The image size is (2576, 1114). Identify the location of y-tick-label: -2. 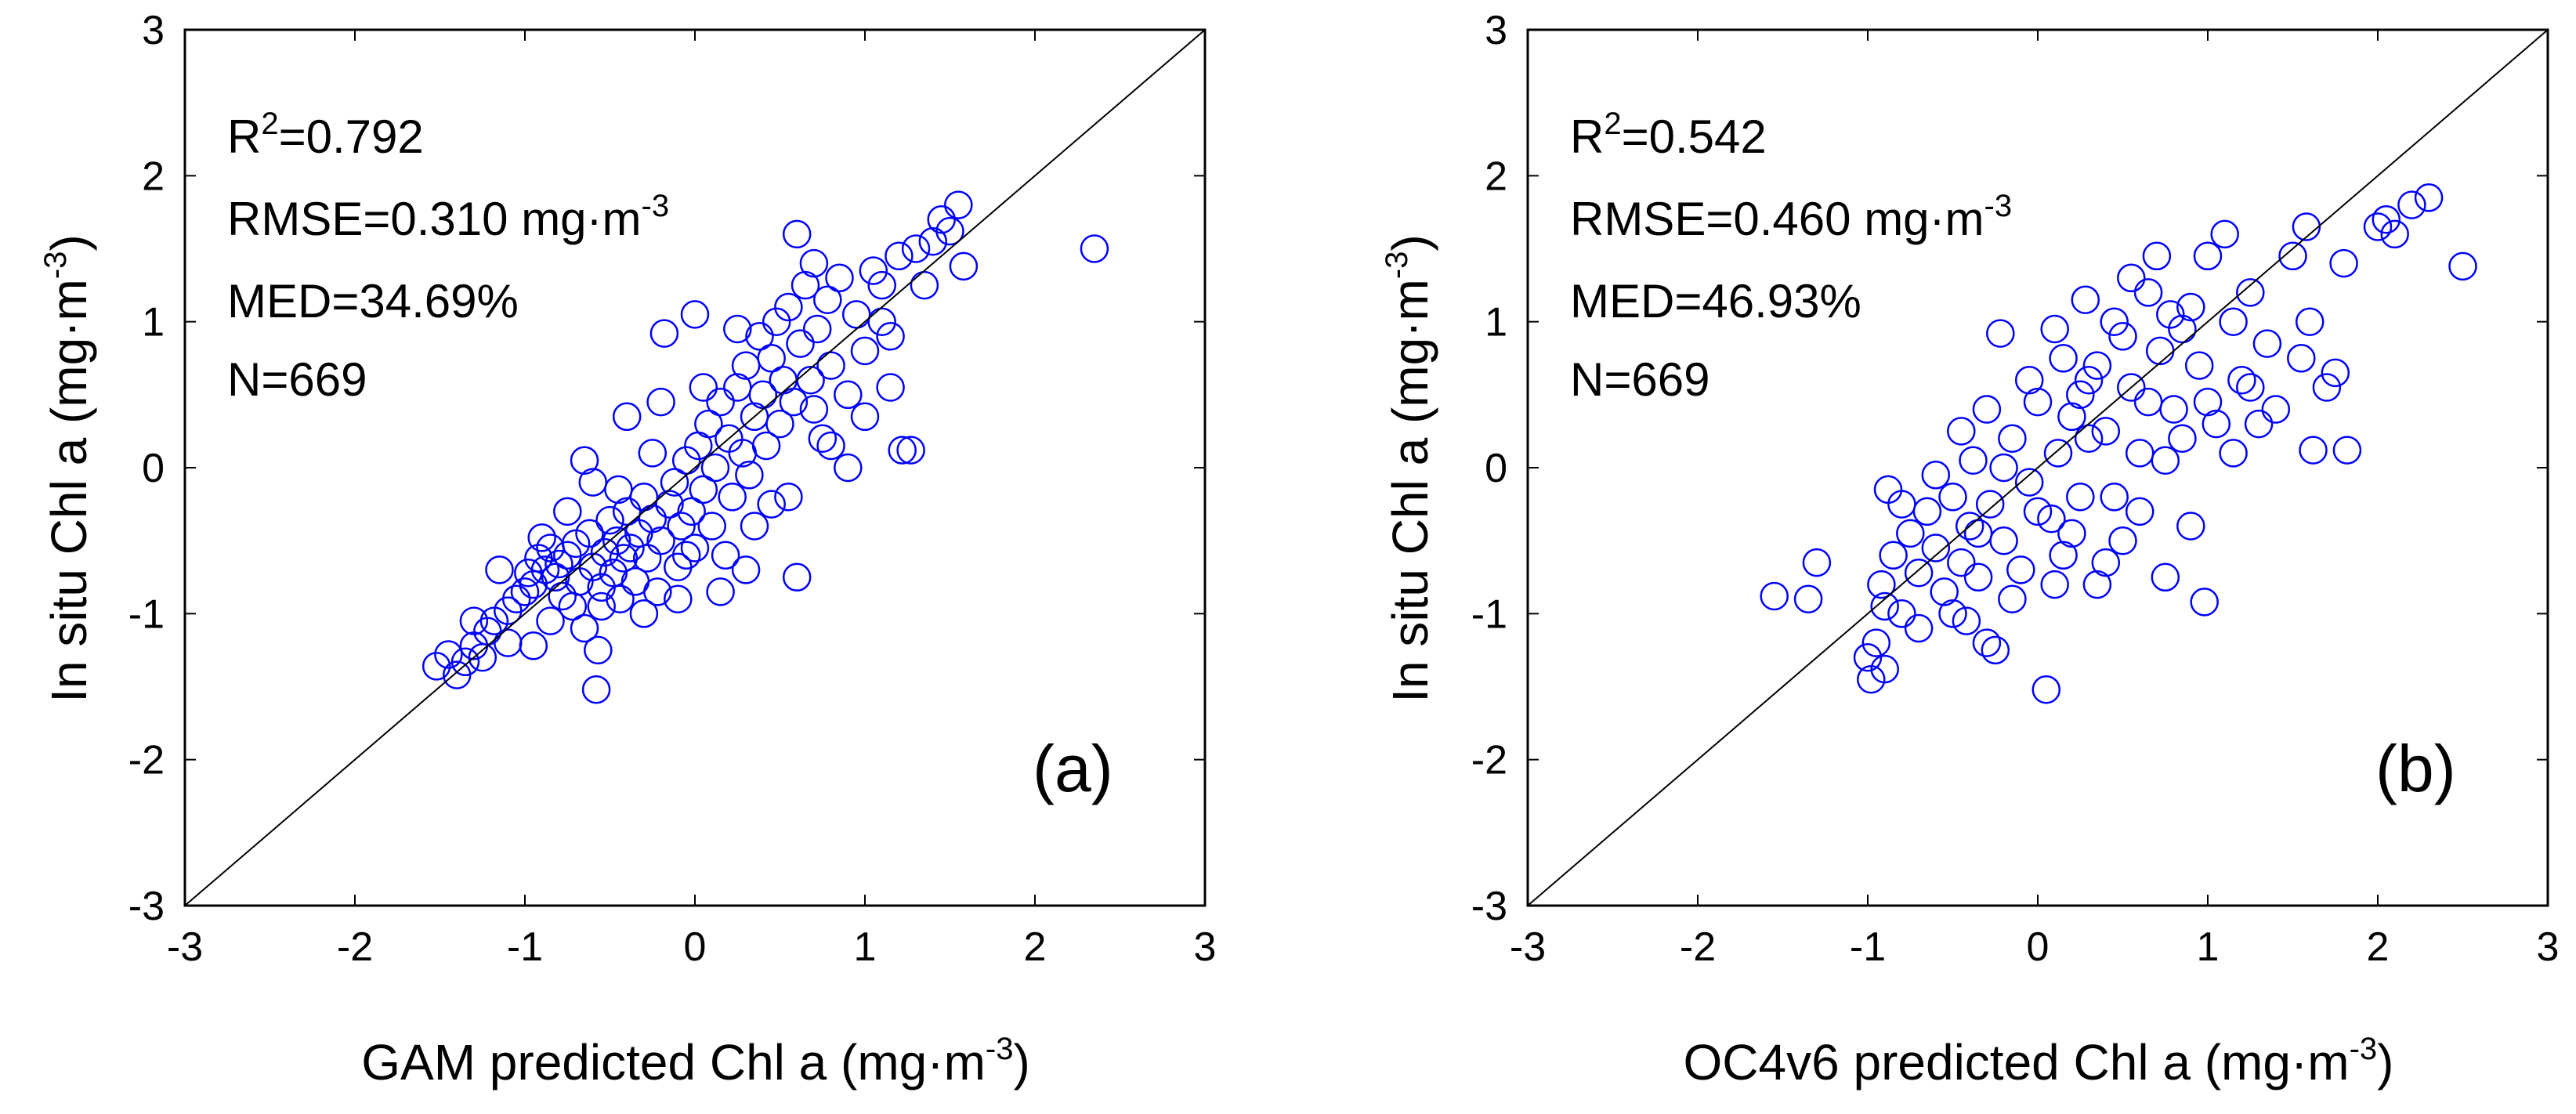
(146, 760).